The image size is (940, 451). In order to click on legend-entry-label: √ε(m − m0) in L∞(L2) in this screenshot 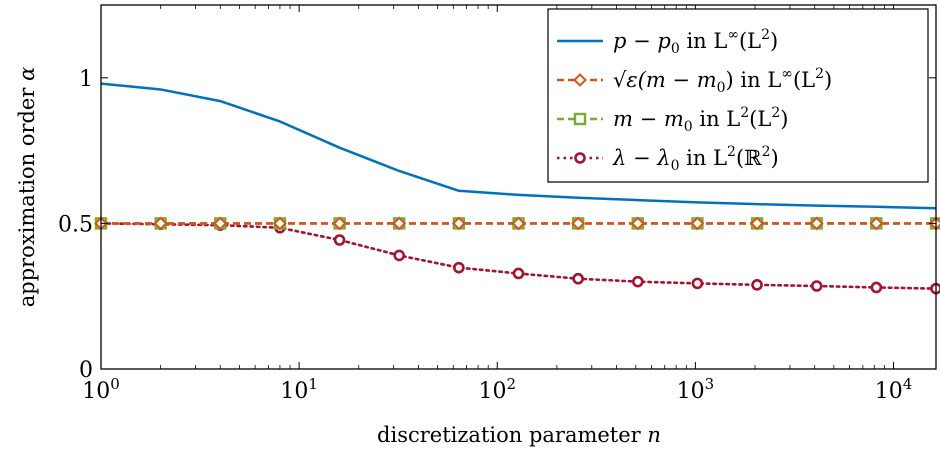, I will do `click(722, 81)`.